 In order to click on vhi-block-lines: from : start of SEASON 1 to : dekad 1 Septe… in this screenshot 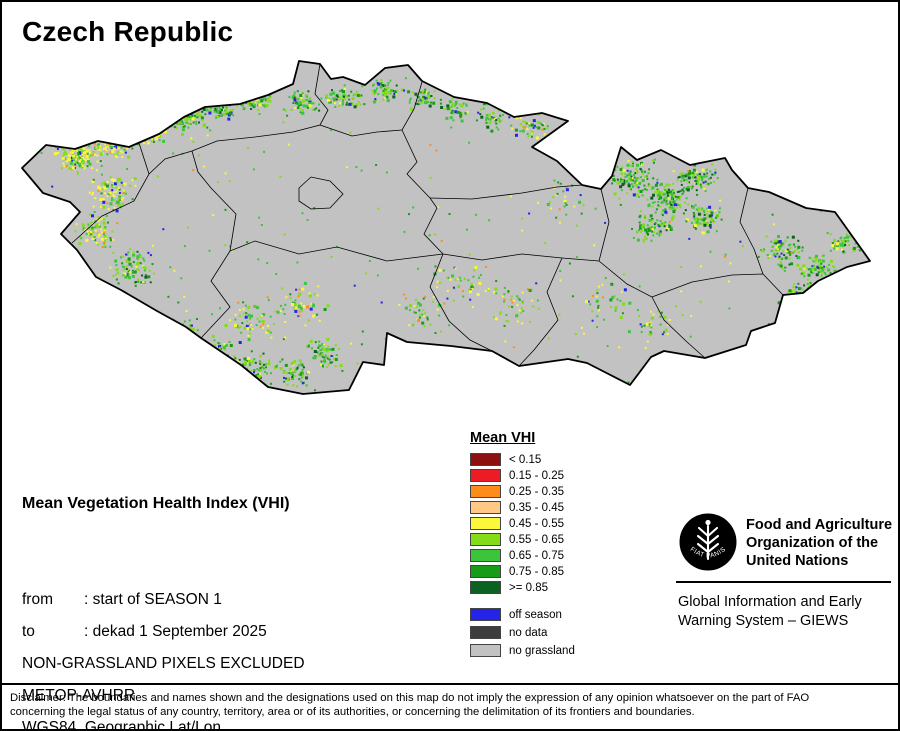, I will do `click(163, 657)`.